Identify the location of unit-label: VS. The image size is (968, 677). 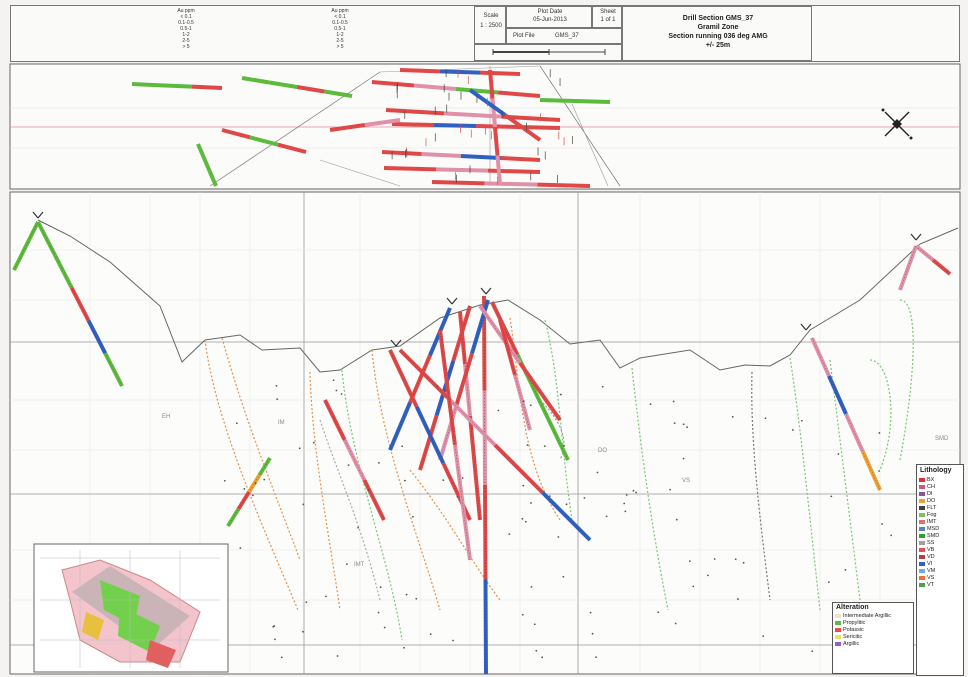
(686, 481).